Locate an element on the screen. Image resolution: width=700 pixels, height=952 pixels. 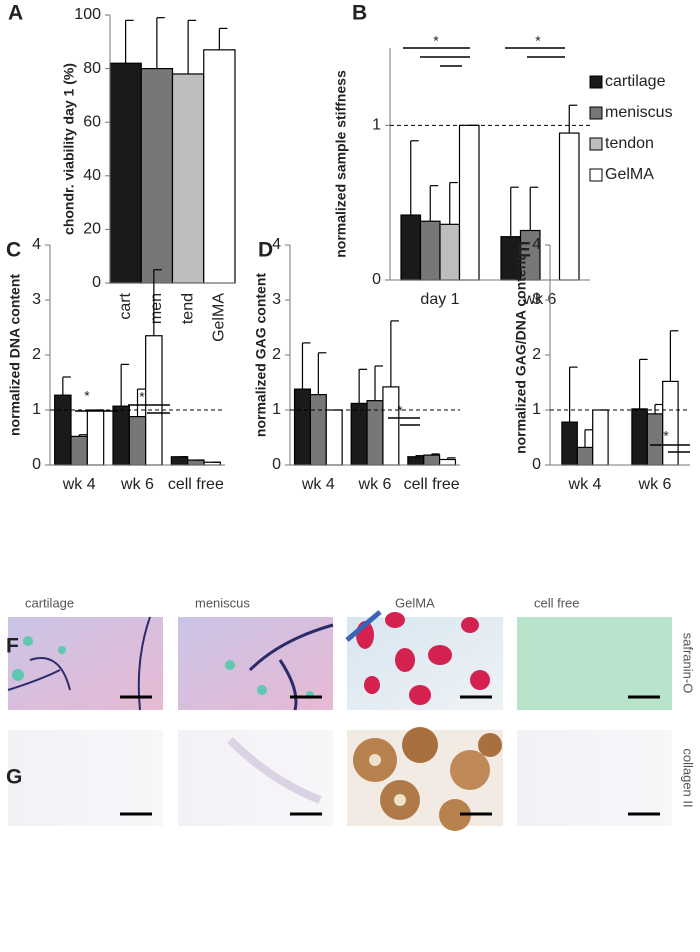
y-axis-label: normalized GAG/DNA content is located at coordinates (521, 355).